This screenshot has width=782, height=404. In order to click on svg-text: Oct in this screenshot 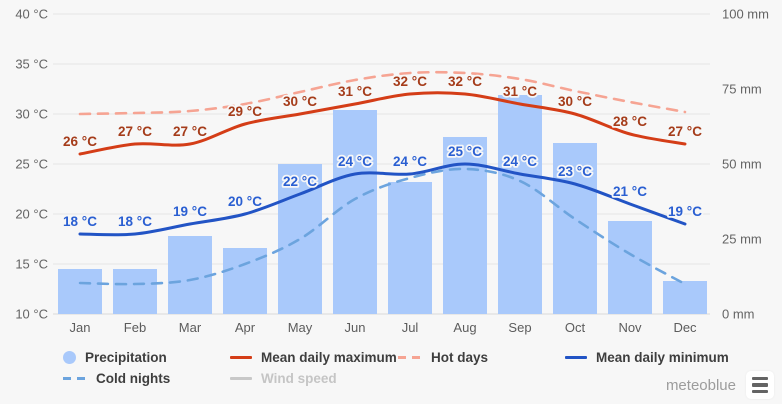, I will do `click(575, 327)`.